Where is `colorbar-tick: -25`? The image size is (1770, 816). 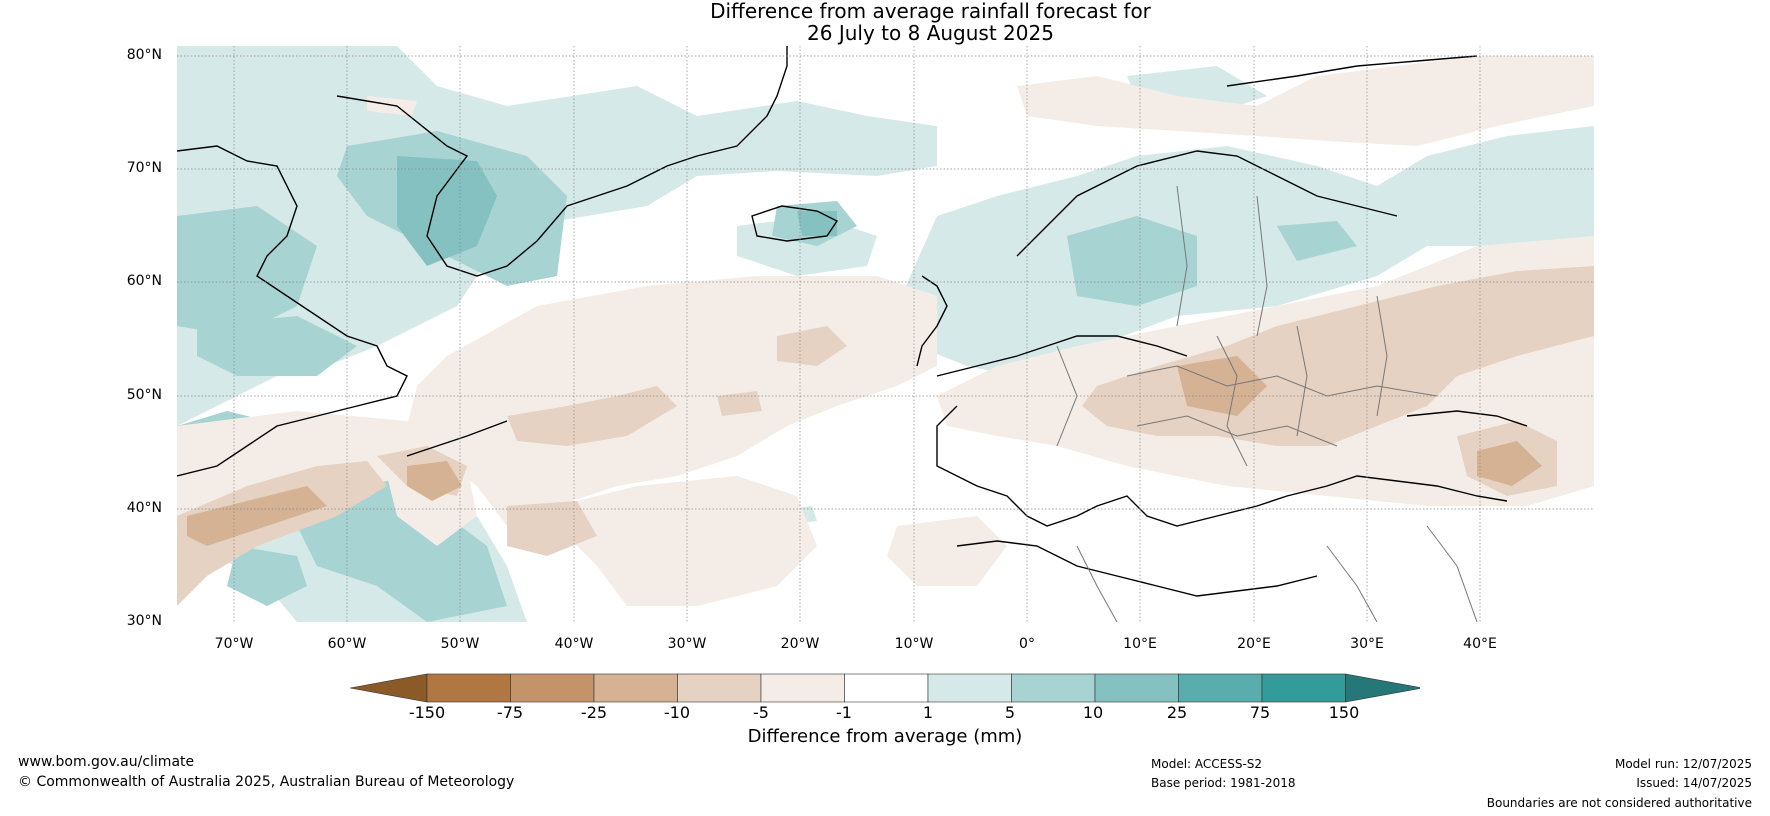
colorbar-tick: -25 is located at coordinates (594, 712).